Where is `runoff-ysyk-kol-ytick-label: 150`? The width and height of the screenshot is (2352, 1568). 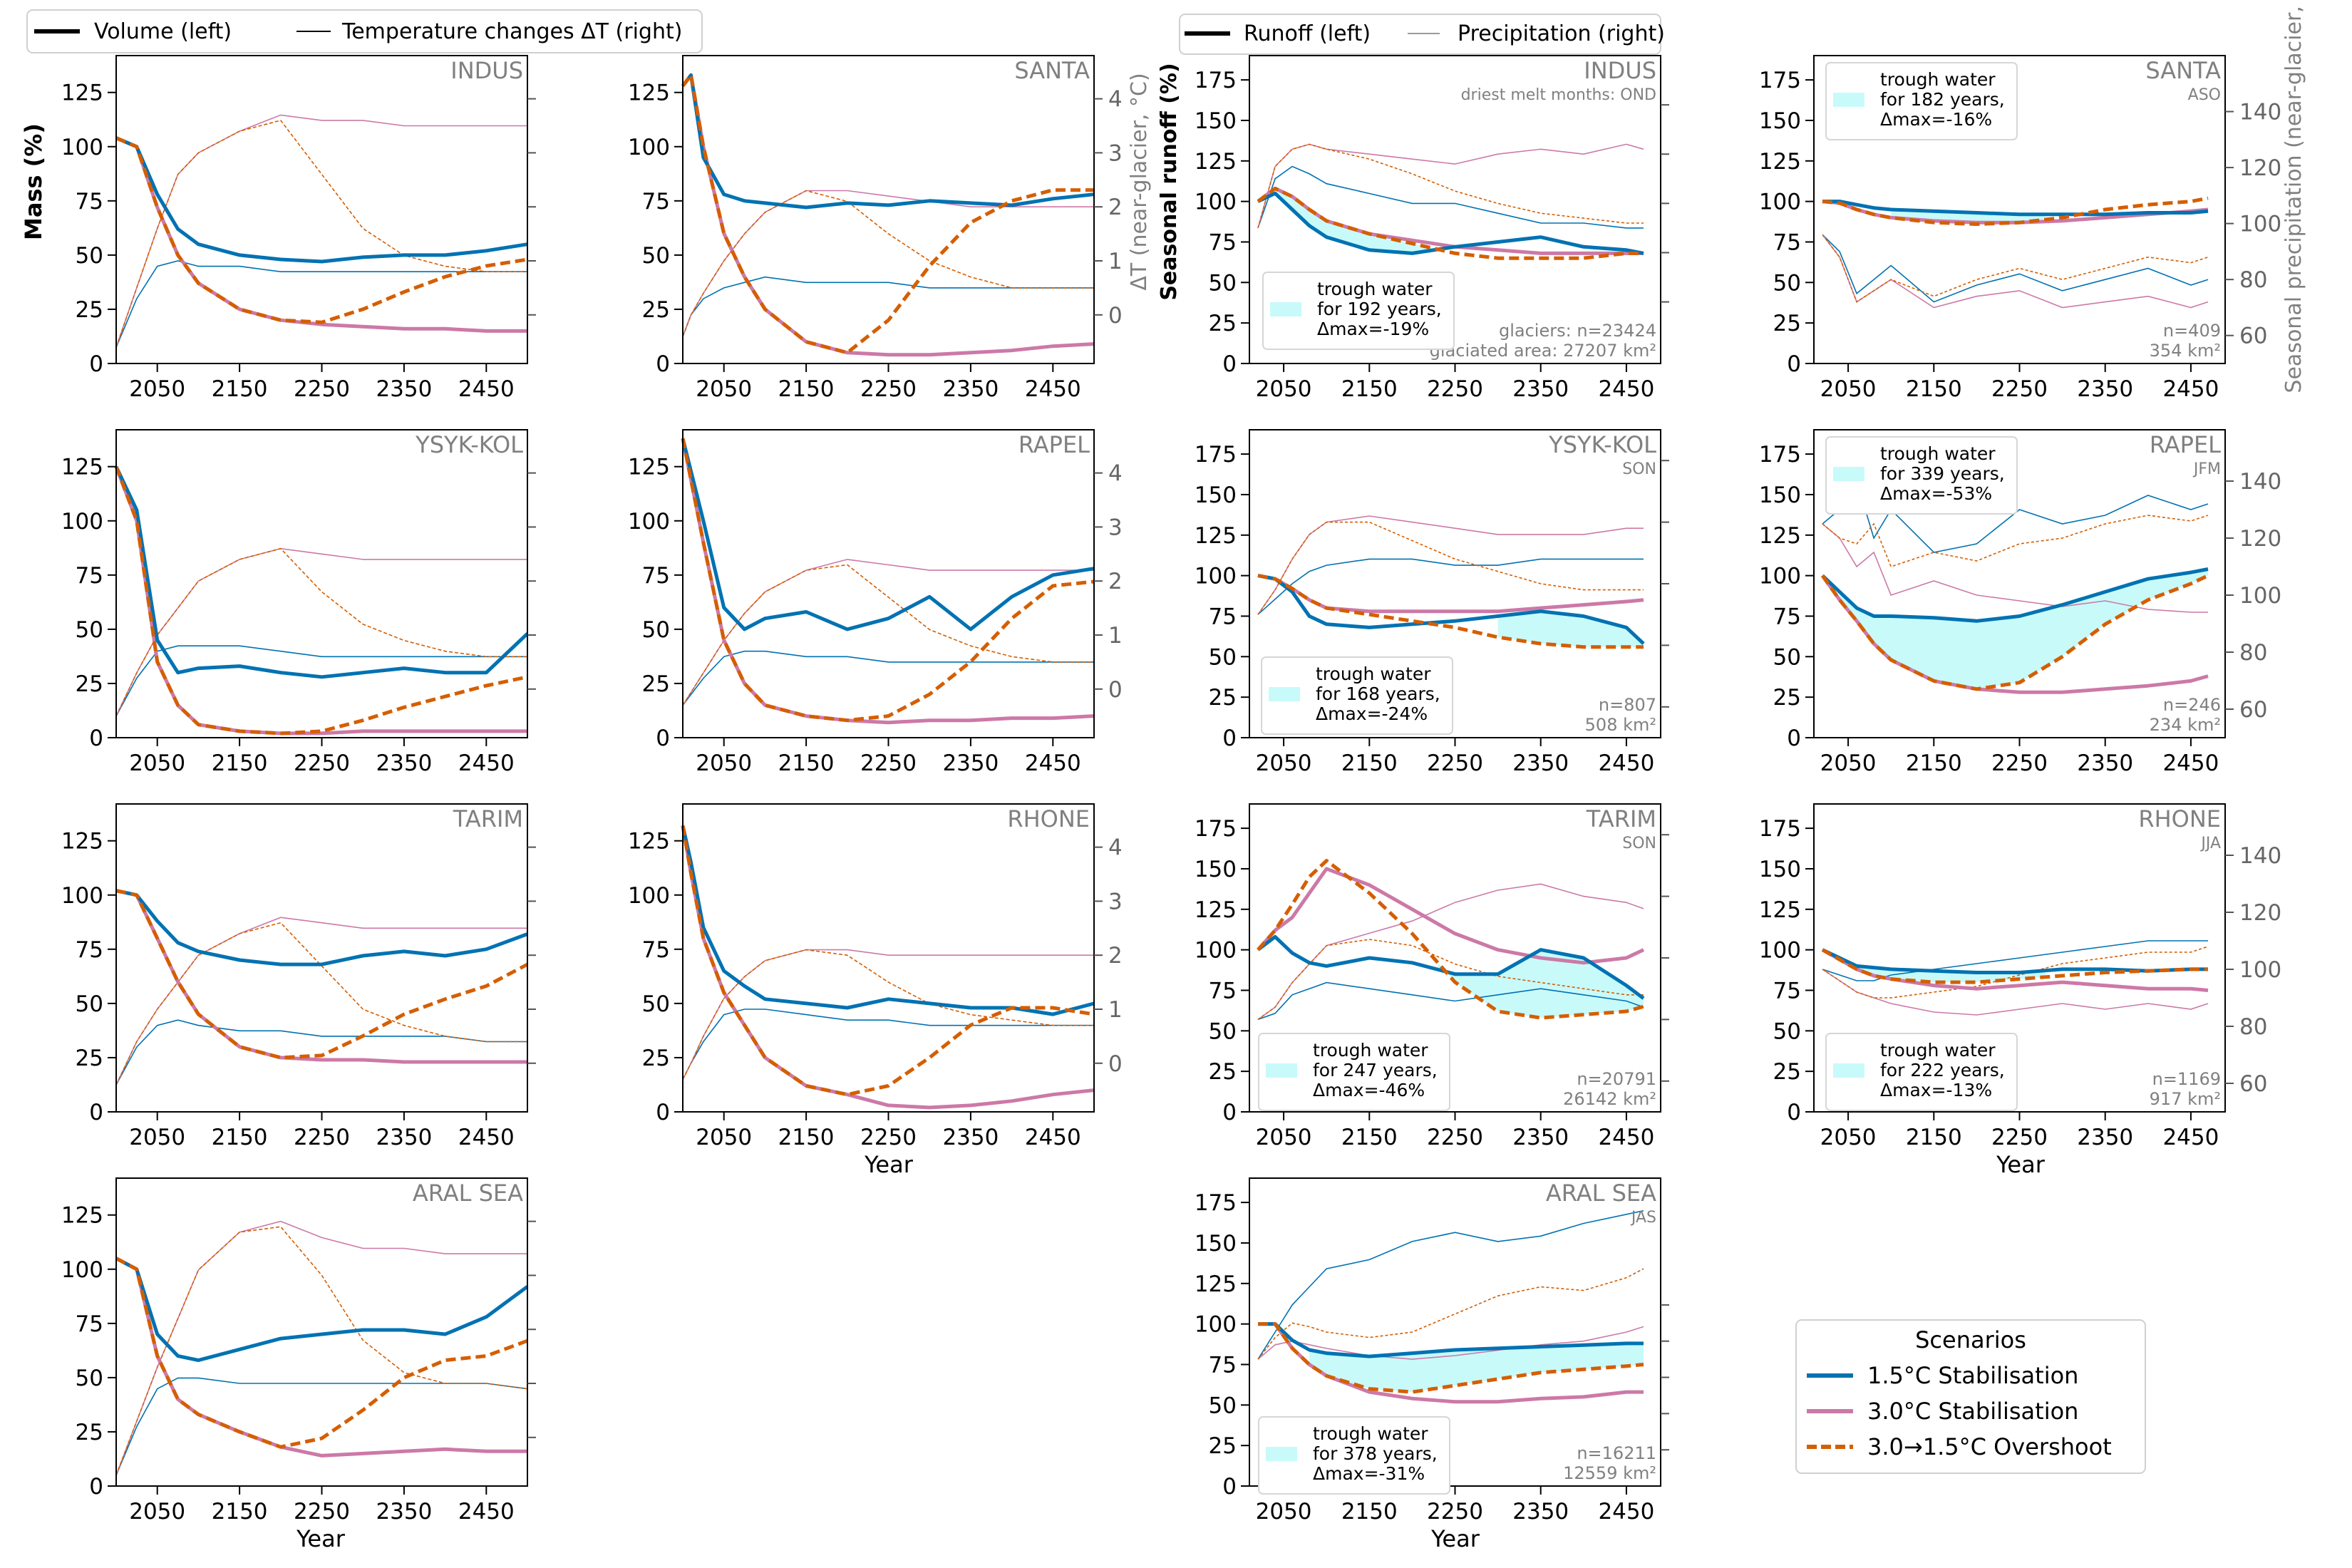 runoff-ysyk-kol-ytick-label: 150 is located at coordinates (1216, 495).